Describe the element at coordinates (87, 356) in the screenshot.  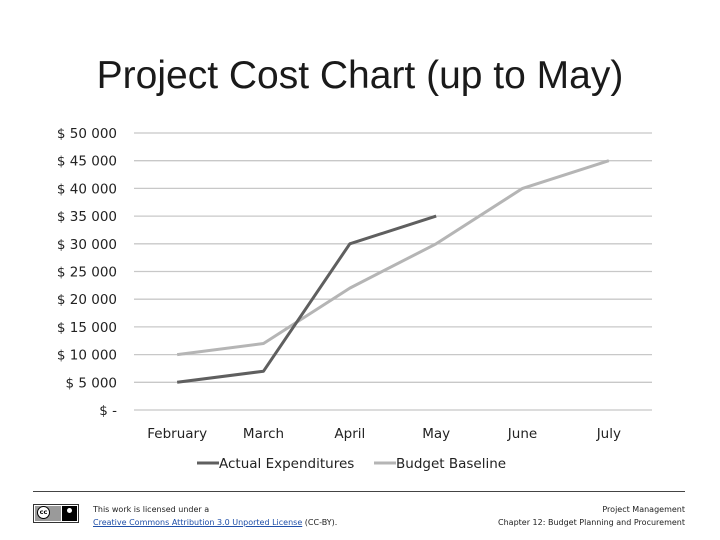
I see `y-tick-label: $ 10 000` at that location.